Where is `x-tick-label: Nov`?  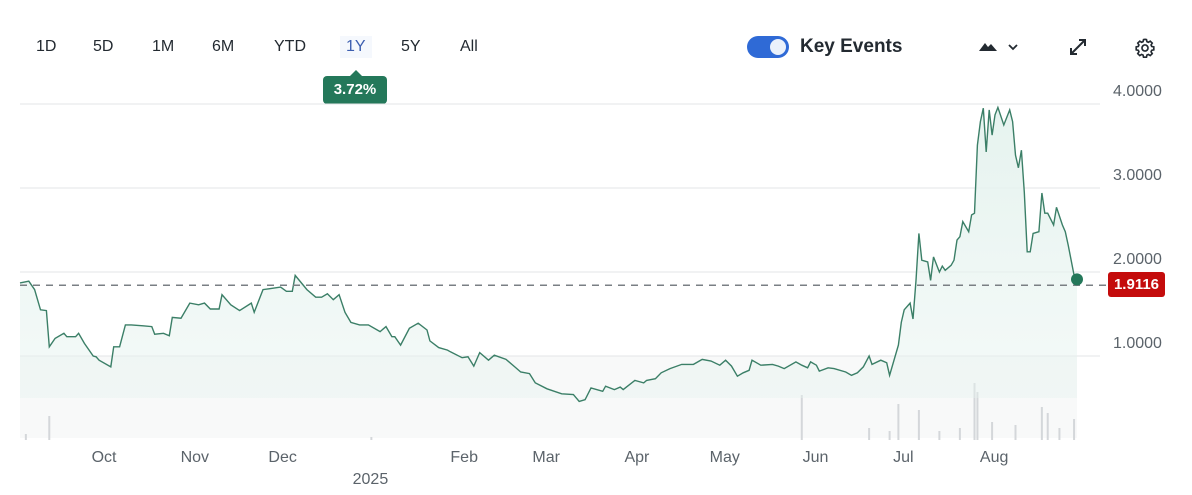
x-tick-label: Nov is located at coordinates (195, 457).